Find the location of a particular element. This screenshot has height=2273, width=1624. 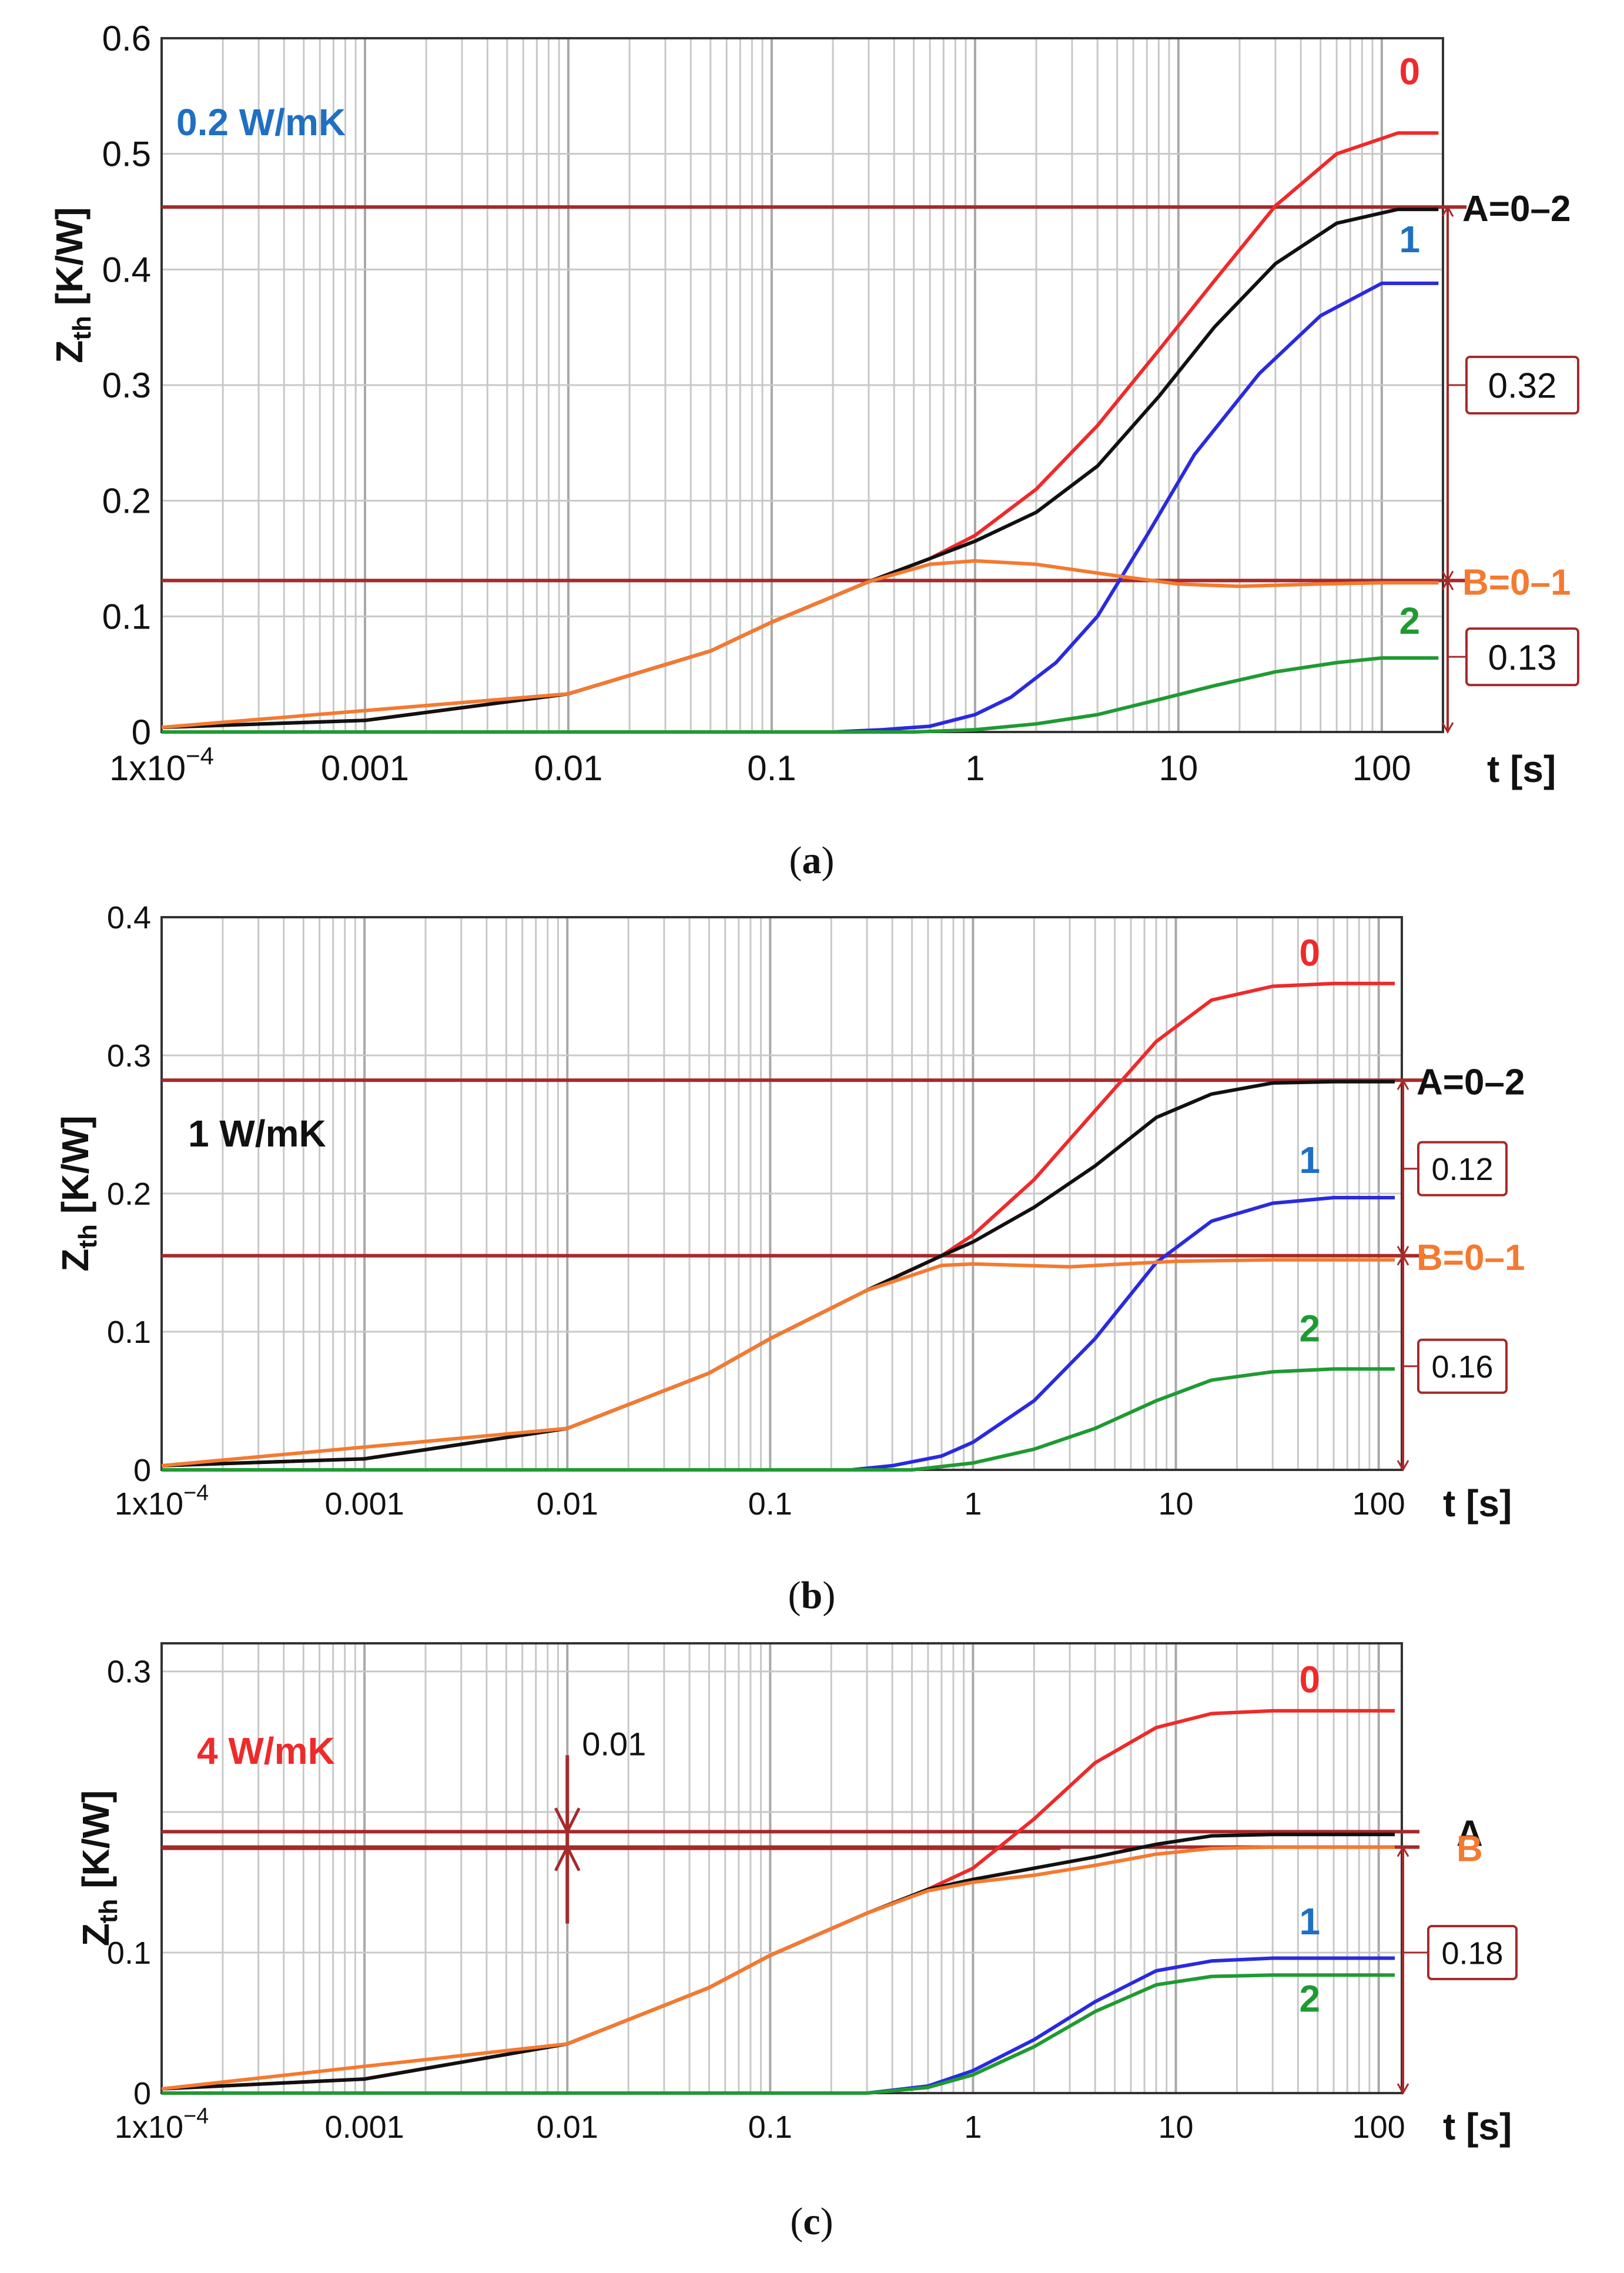

material-label: 1 W/mK is located at coordinates (257, 1133).